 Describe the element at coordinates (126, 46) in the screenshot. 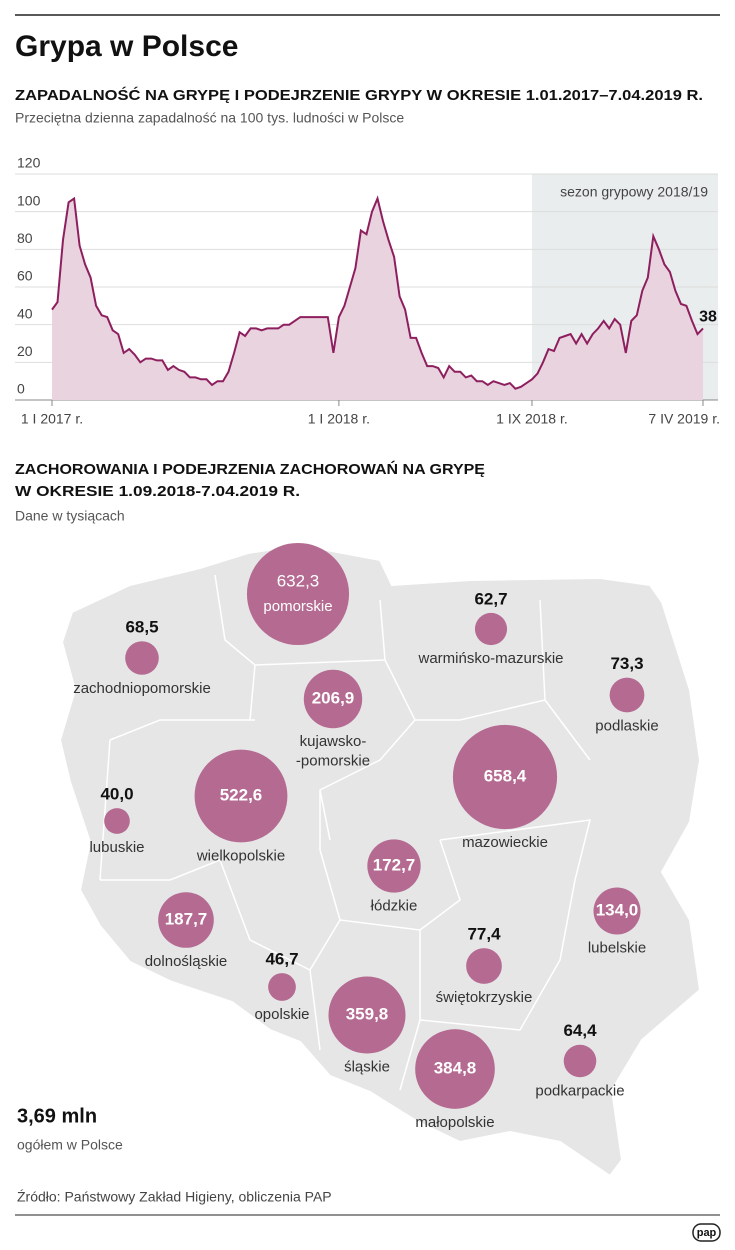

I see `page-title: Grypa w Polsce` at that location.